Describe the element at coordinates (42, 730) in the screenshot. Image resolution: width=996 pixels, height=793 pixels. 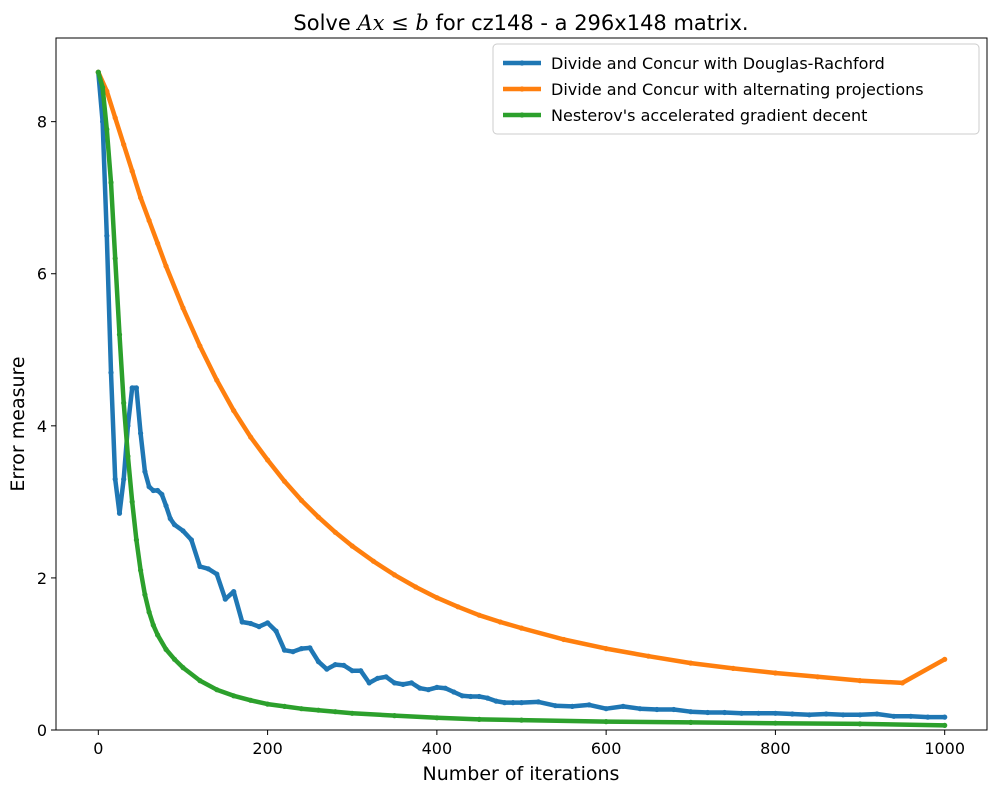
I see `y-tick-label: 0` at that location.